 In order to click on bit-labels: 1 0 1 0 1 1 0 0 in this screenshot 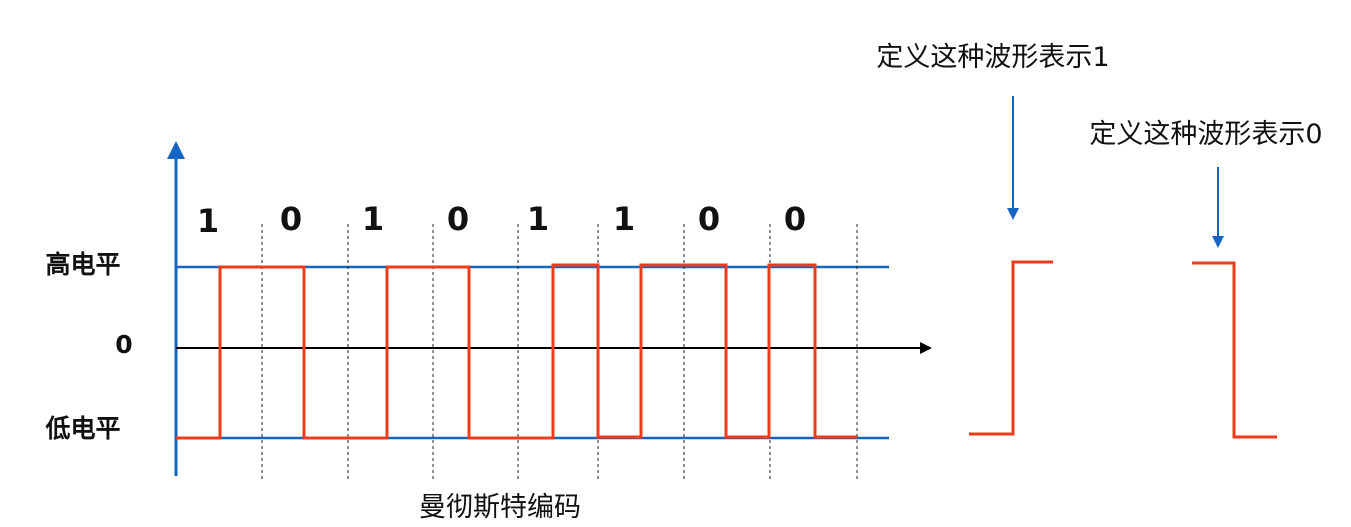, I will do `click(501, 220)`.